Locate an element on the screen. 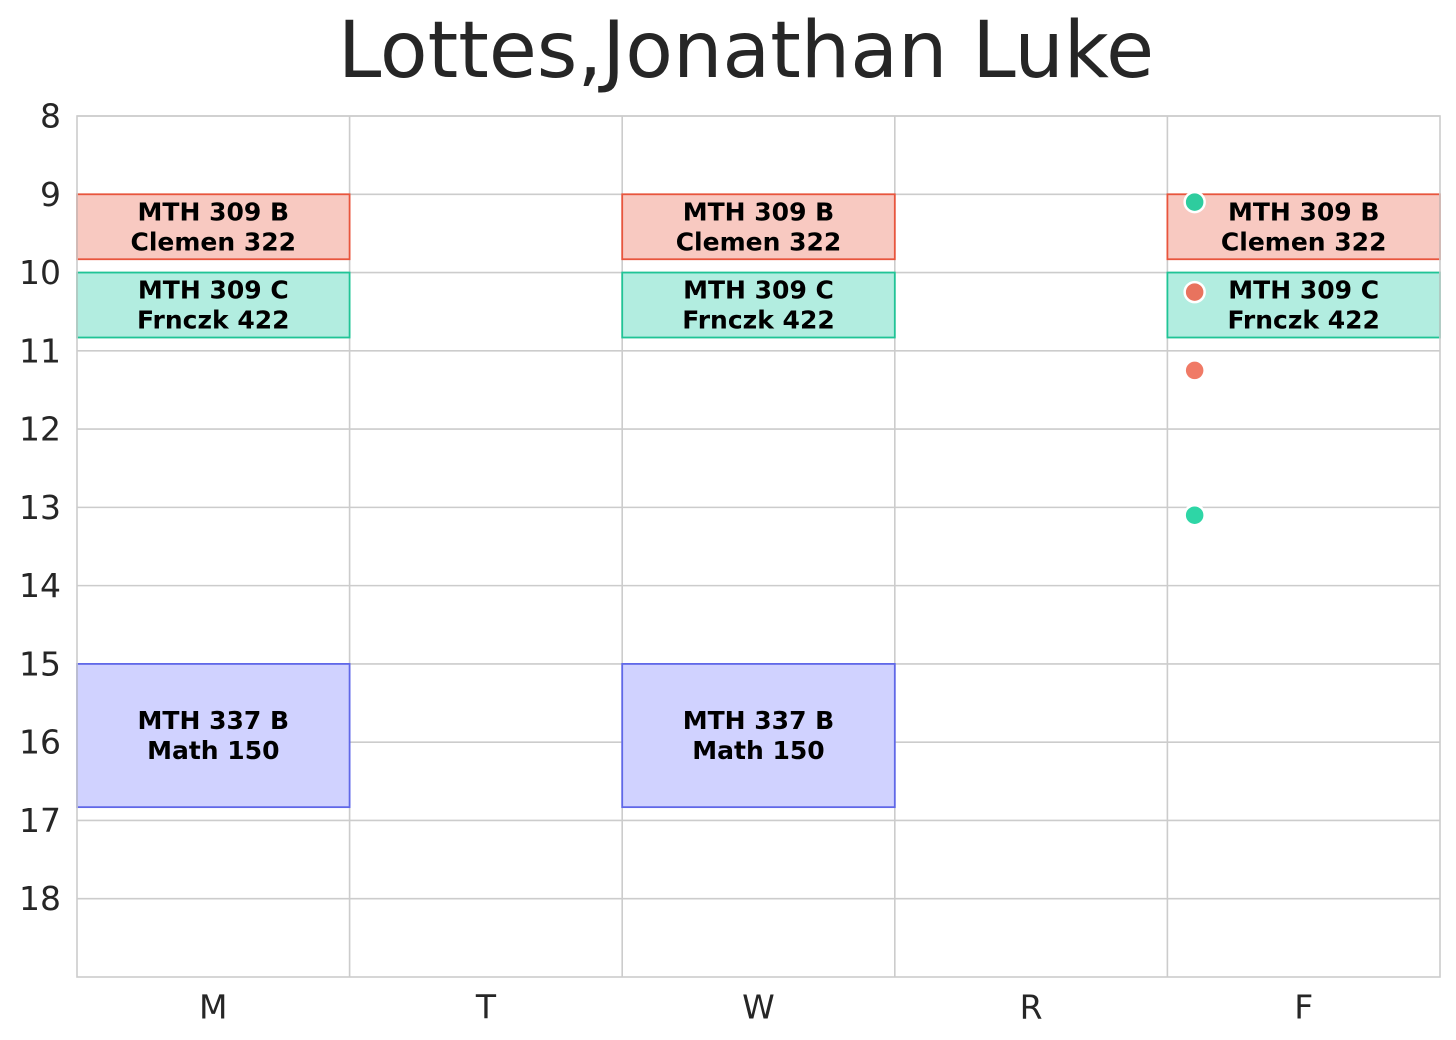  x-tick-label: F is located at coordinates (1303, 1007).